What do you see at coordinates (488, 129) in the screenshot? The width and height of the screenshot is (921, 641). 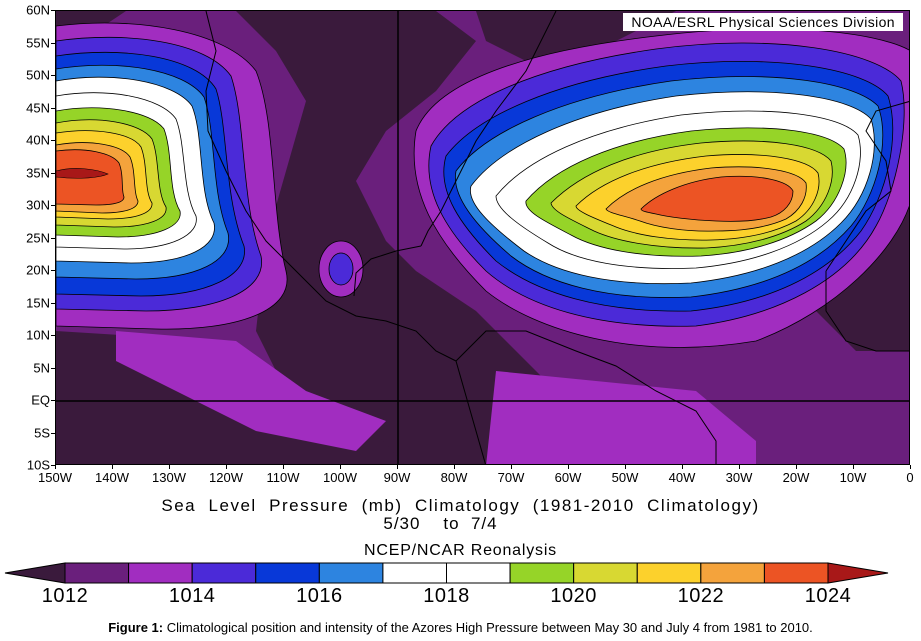 I see `north-america-east-coast` at bounding box center [488, 129].